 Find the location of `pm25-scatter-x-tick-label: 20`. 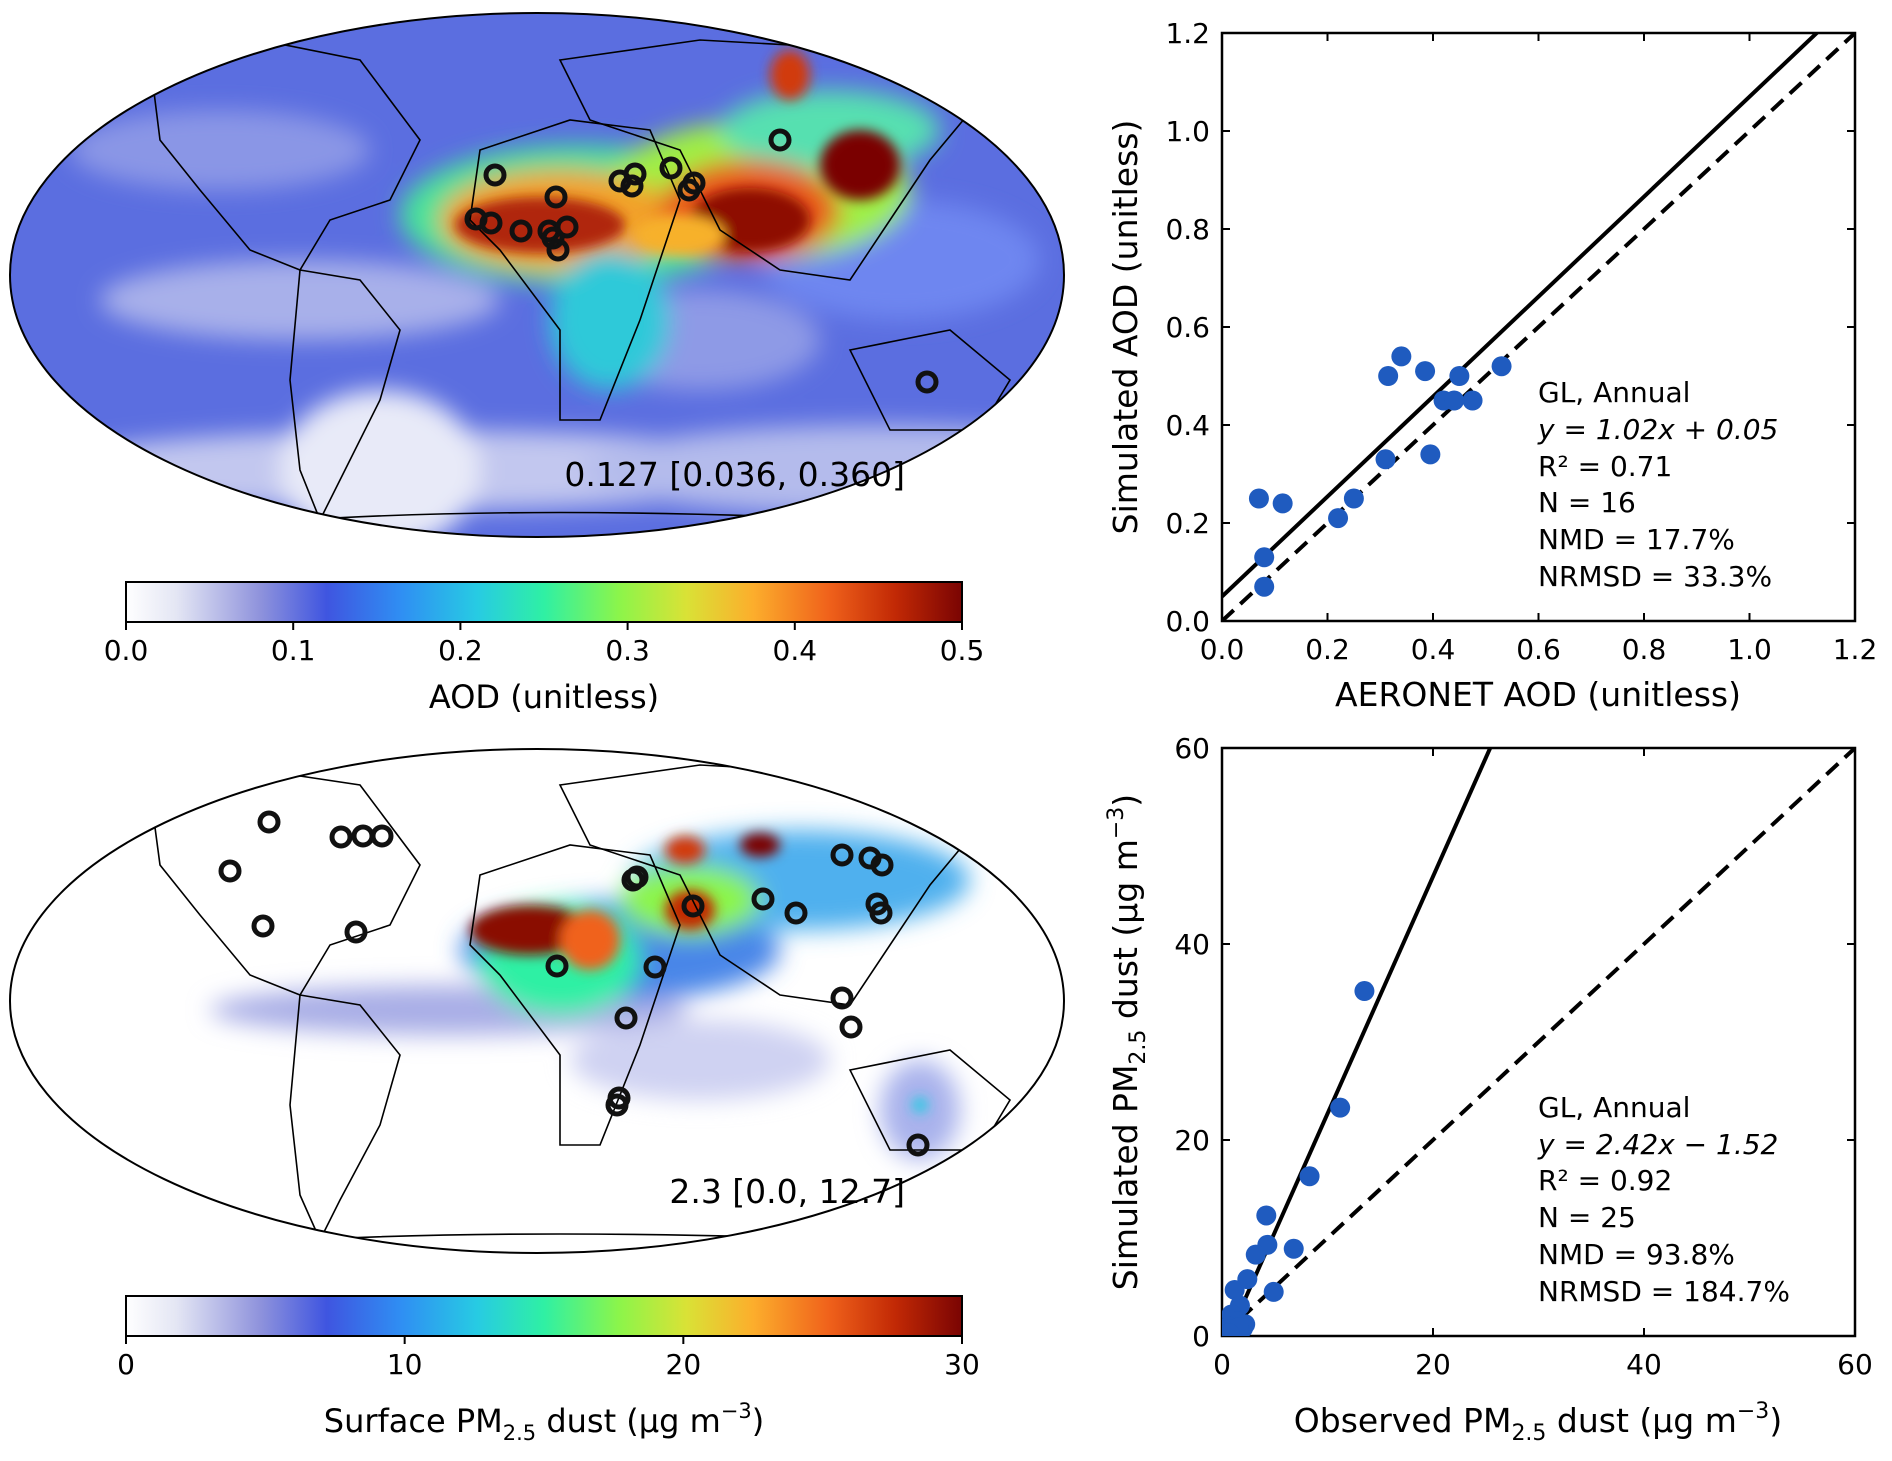

pm25-scatter-x-tick-label: 20 is located at coordinates (1433, 1364).